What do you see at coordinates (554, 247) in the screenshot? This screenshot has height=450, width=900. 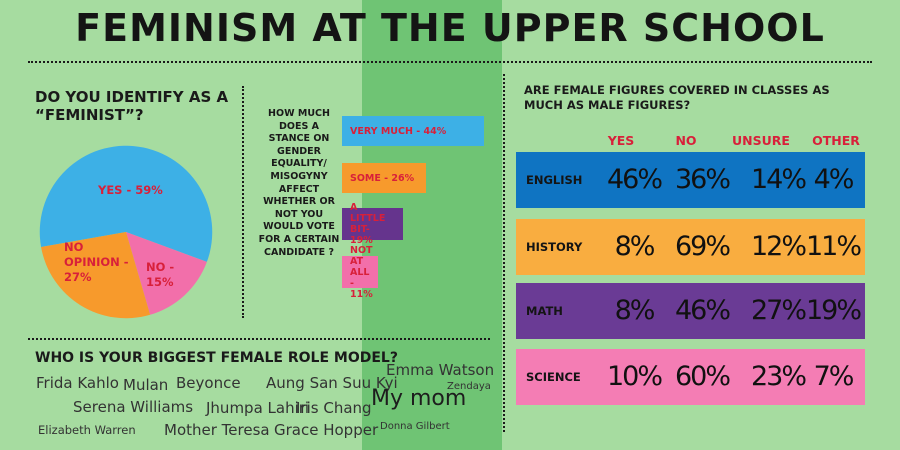 I see `row-label: HISTORY` at bounding box center [554, 247].